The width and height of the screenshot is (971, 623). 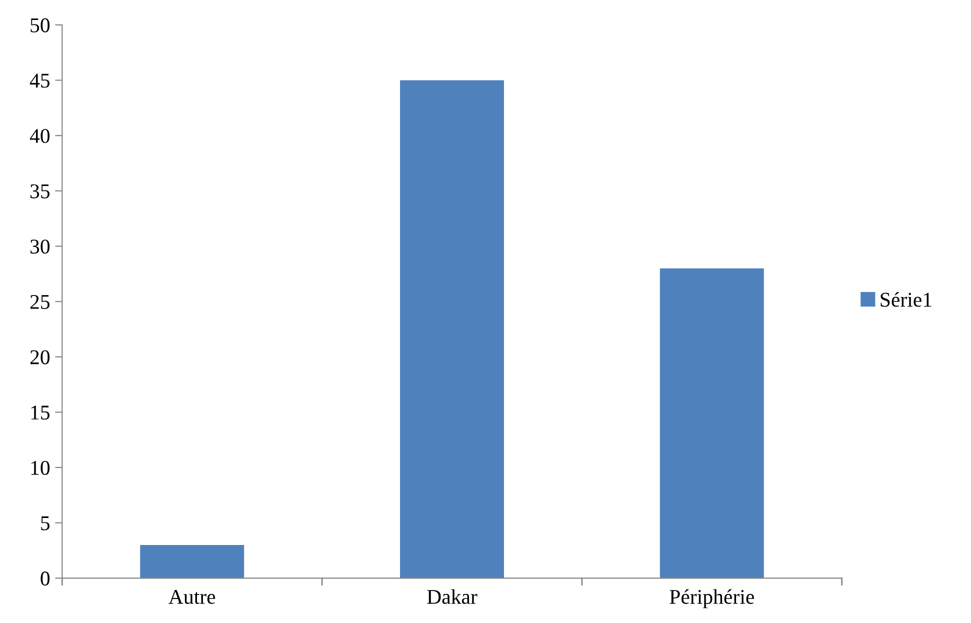 I want to click on y-tick-label: 30, so click(x=40, y=247).